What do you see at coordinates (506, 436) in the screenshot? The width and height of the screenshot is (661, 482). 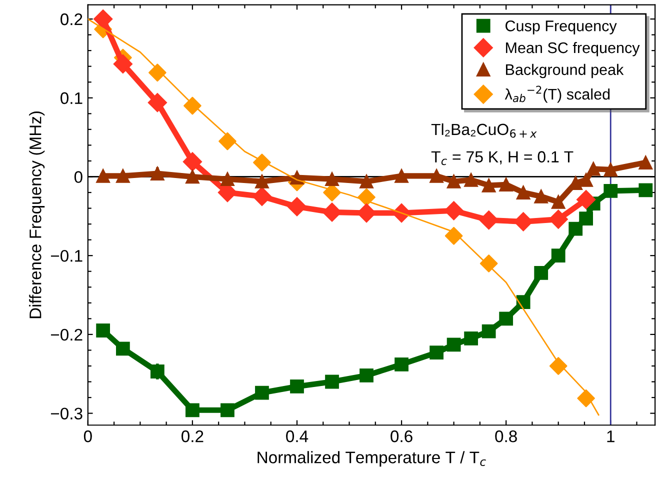 I see `x-tick-label: 0.8` at bounding box center [506, 436].